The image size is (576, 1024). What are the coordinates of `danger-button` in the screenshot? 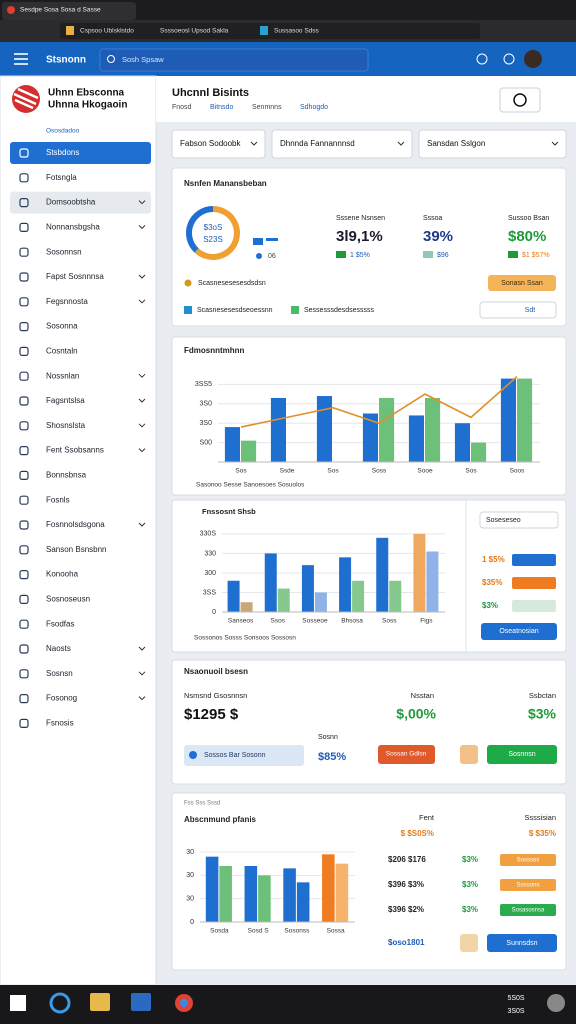 It's located at (406, 754).